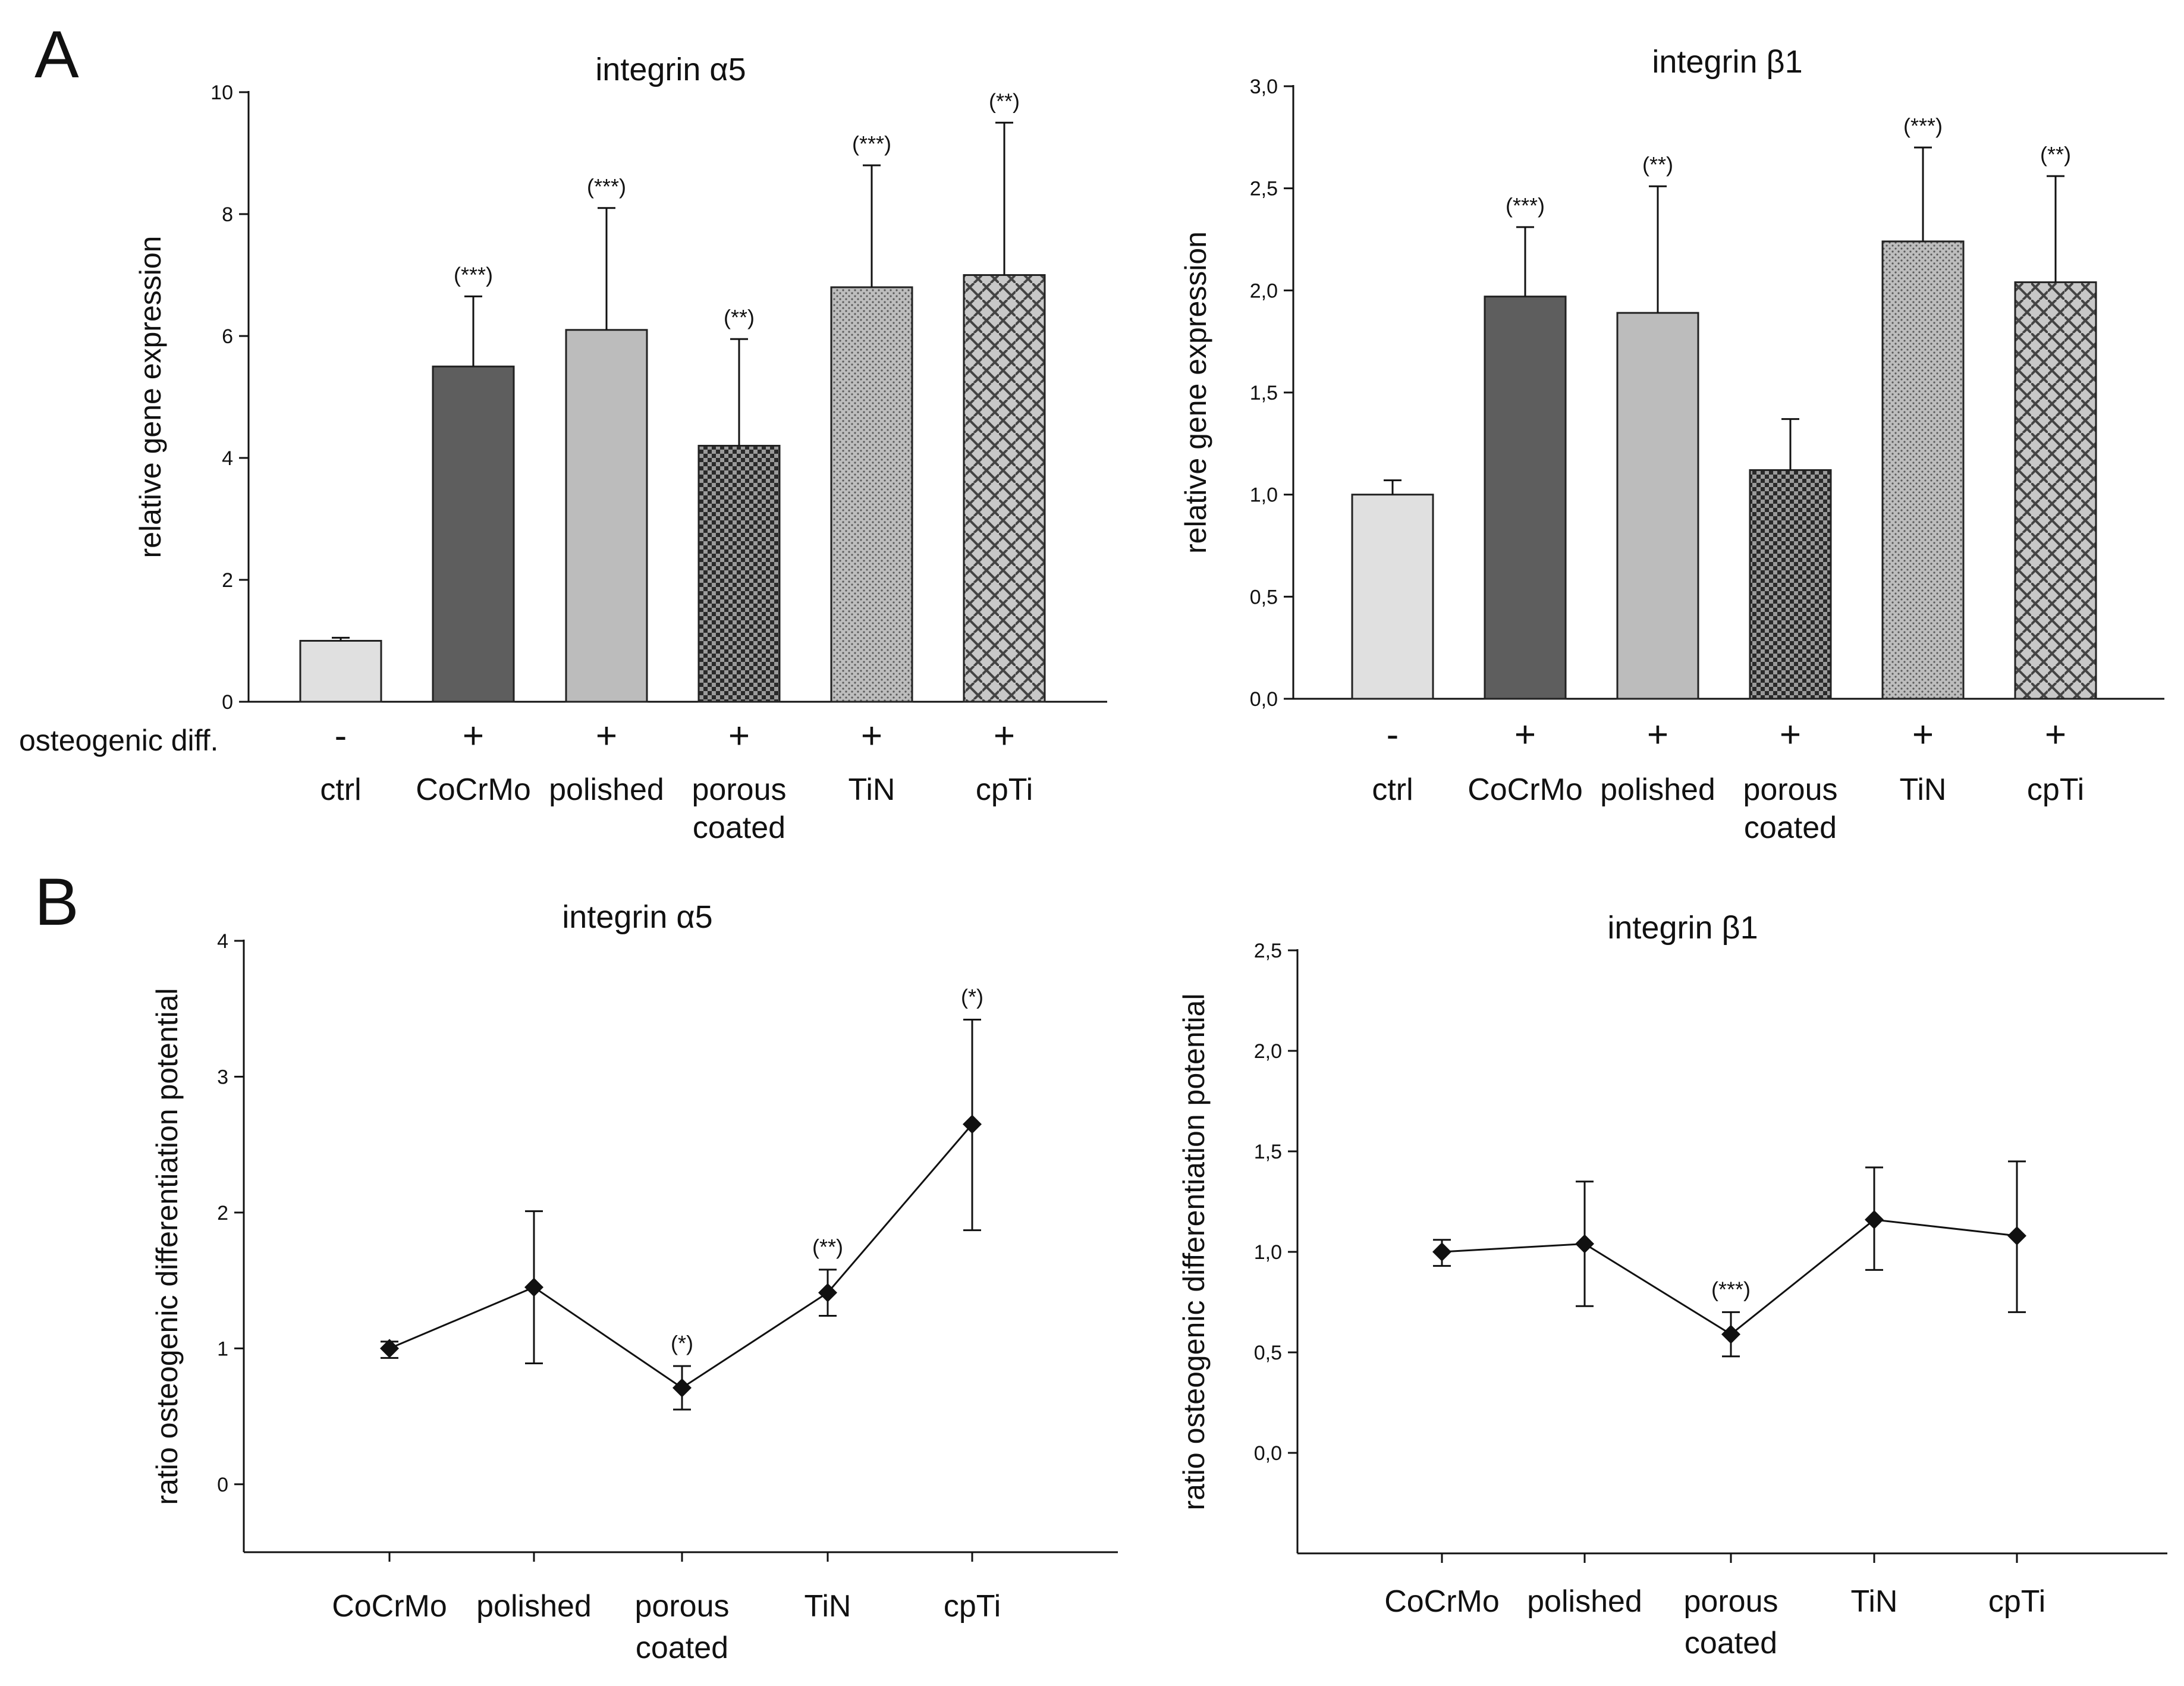  Describe the element at coordinates (118, 740) in the screenshot. I see `osteogenic-diff-label: osteogenic diff.` at that location.